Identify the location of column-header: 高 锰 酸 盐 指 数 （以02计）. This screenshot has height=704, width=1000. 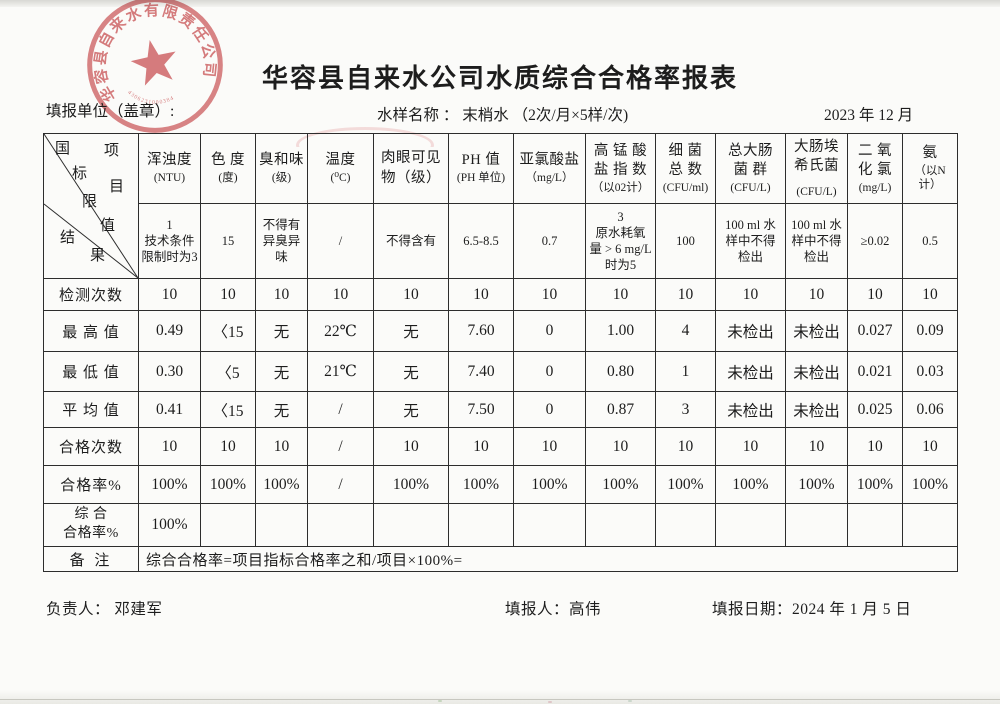
(620, 168).